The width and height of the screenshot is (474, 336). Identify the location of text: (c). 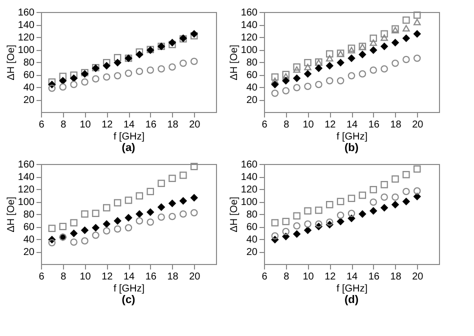
(129, 300).